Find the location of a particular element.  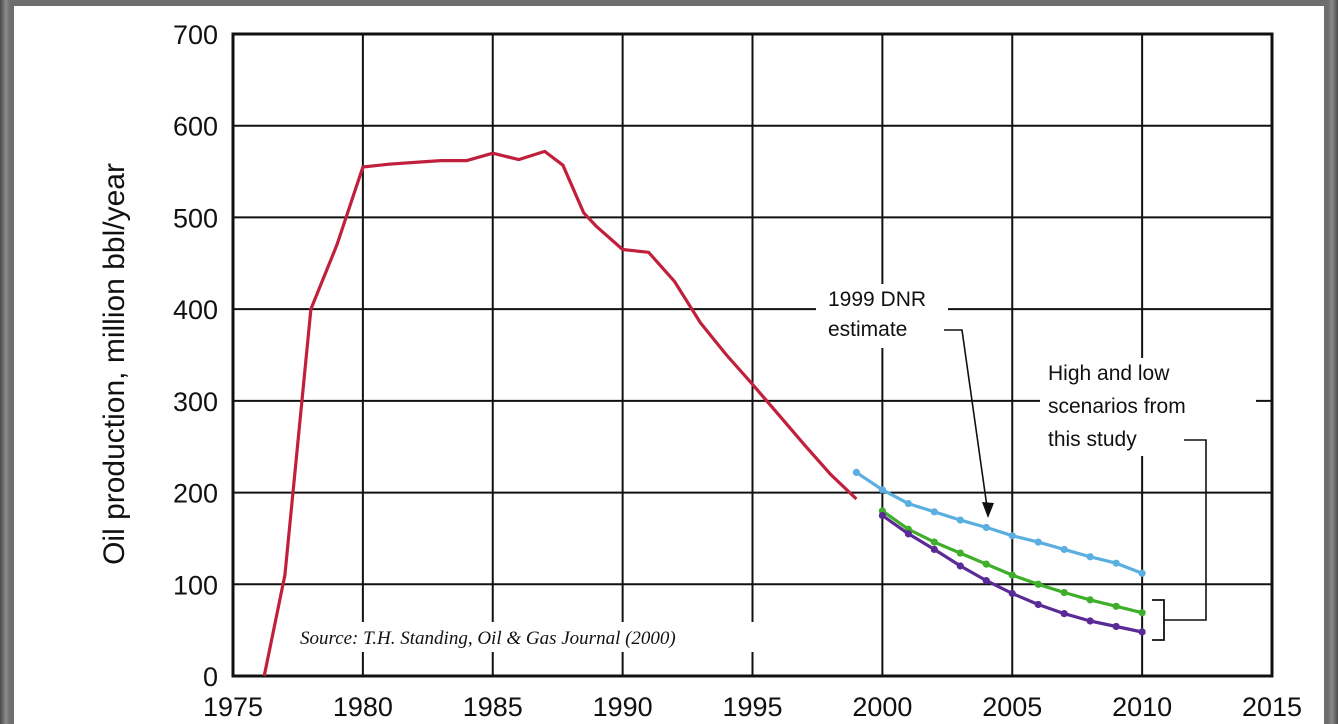

x-tick-label: 2015 is located at coordinates (1272, 707).